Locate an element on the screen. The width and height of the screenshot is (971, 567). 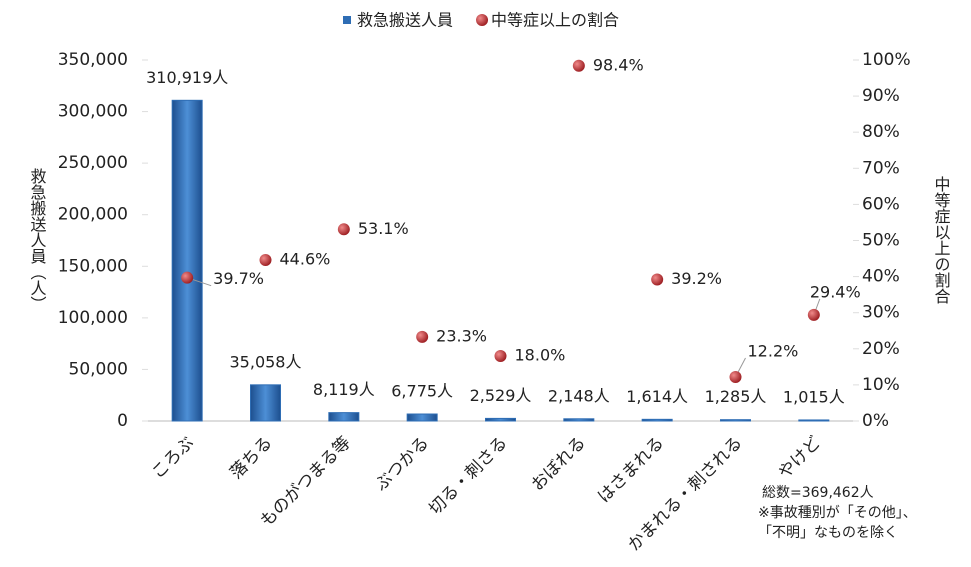
y-tick-label: 300,000 is located at coordinates (93, 112).